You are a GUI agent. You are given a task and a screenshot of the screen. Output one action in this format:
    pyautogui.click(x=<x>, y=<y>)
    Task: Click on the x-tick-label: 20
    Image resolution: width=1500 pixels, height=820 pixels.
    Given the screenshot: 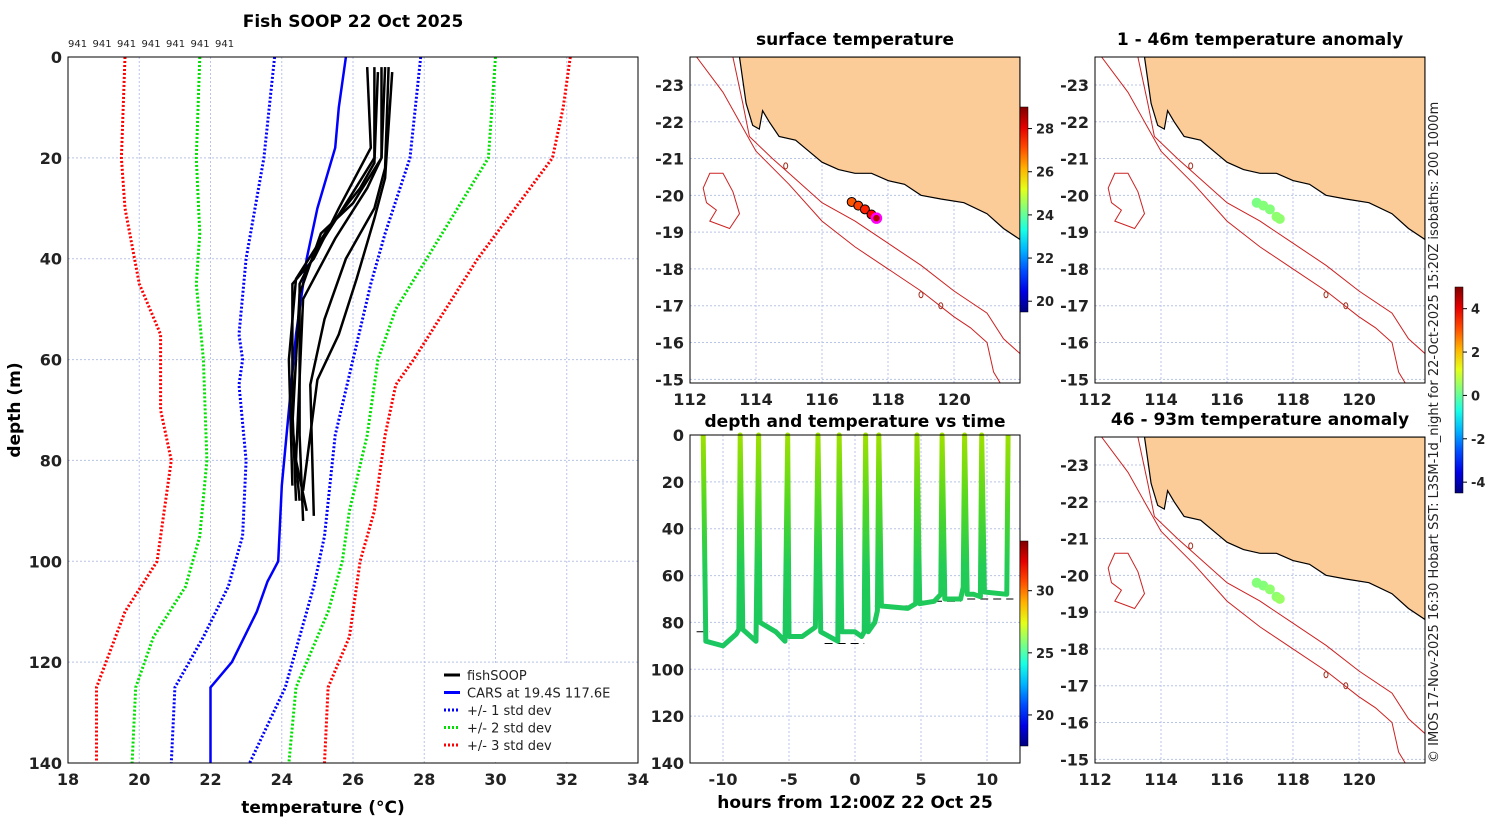 What is the action you would take?
    pyautogui.click(x=139, y=779)
    